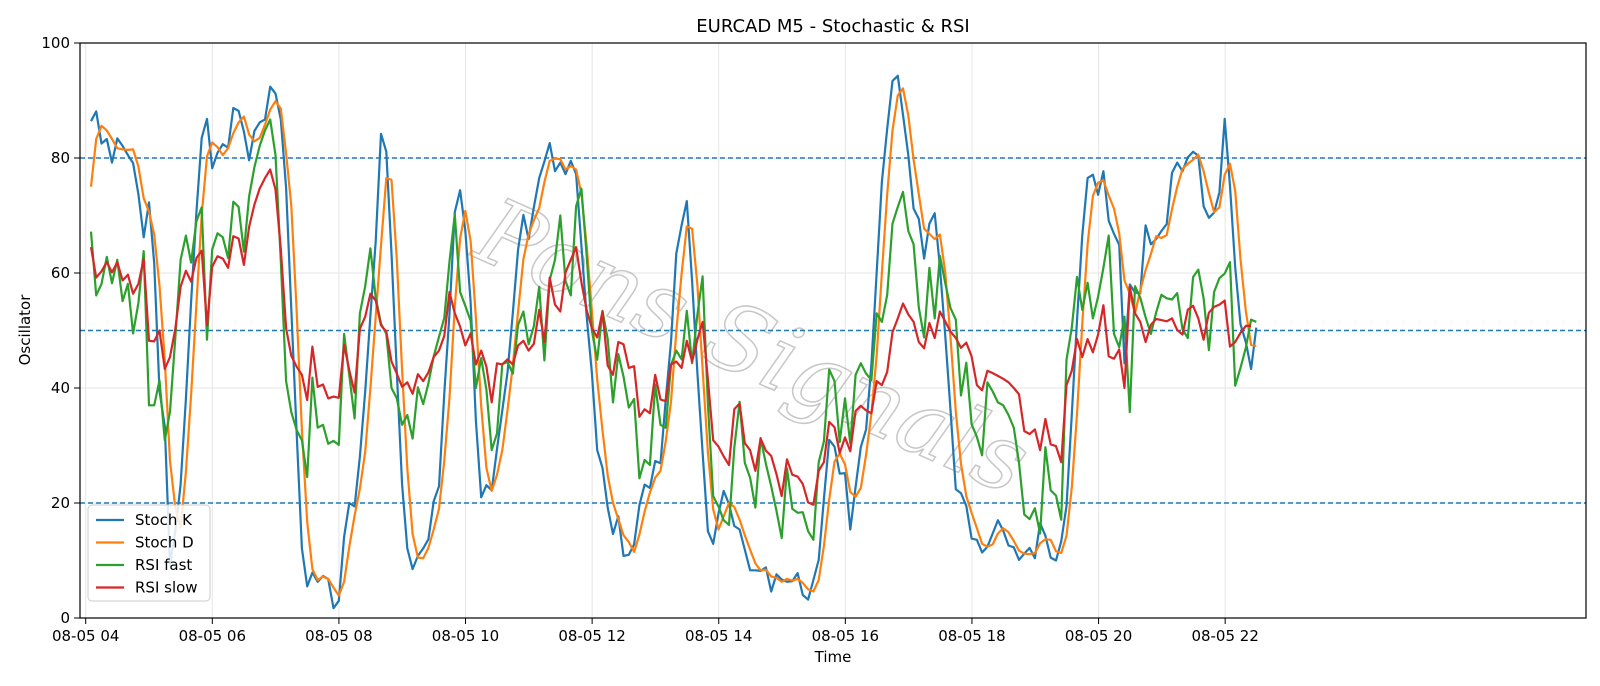  Describe the element at coordinates (338, 636) in the screenshot. I see `x-tick-label: 08-05 08` at that location.